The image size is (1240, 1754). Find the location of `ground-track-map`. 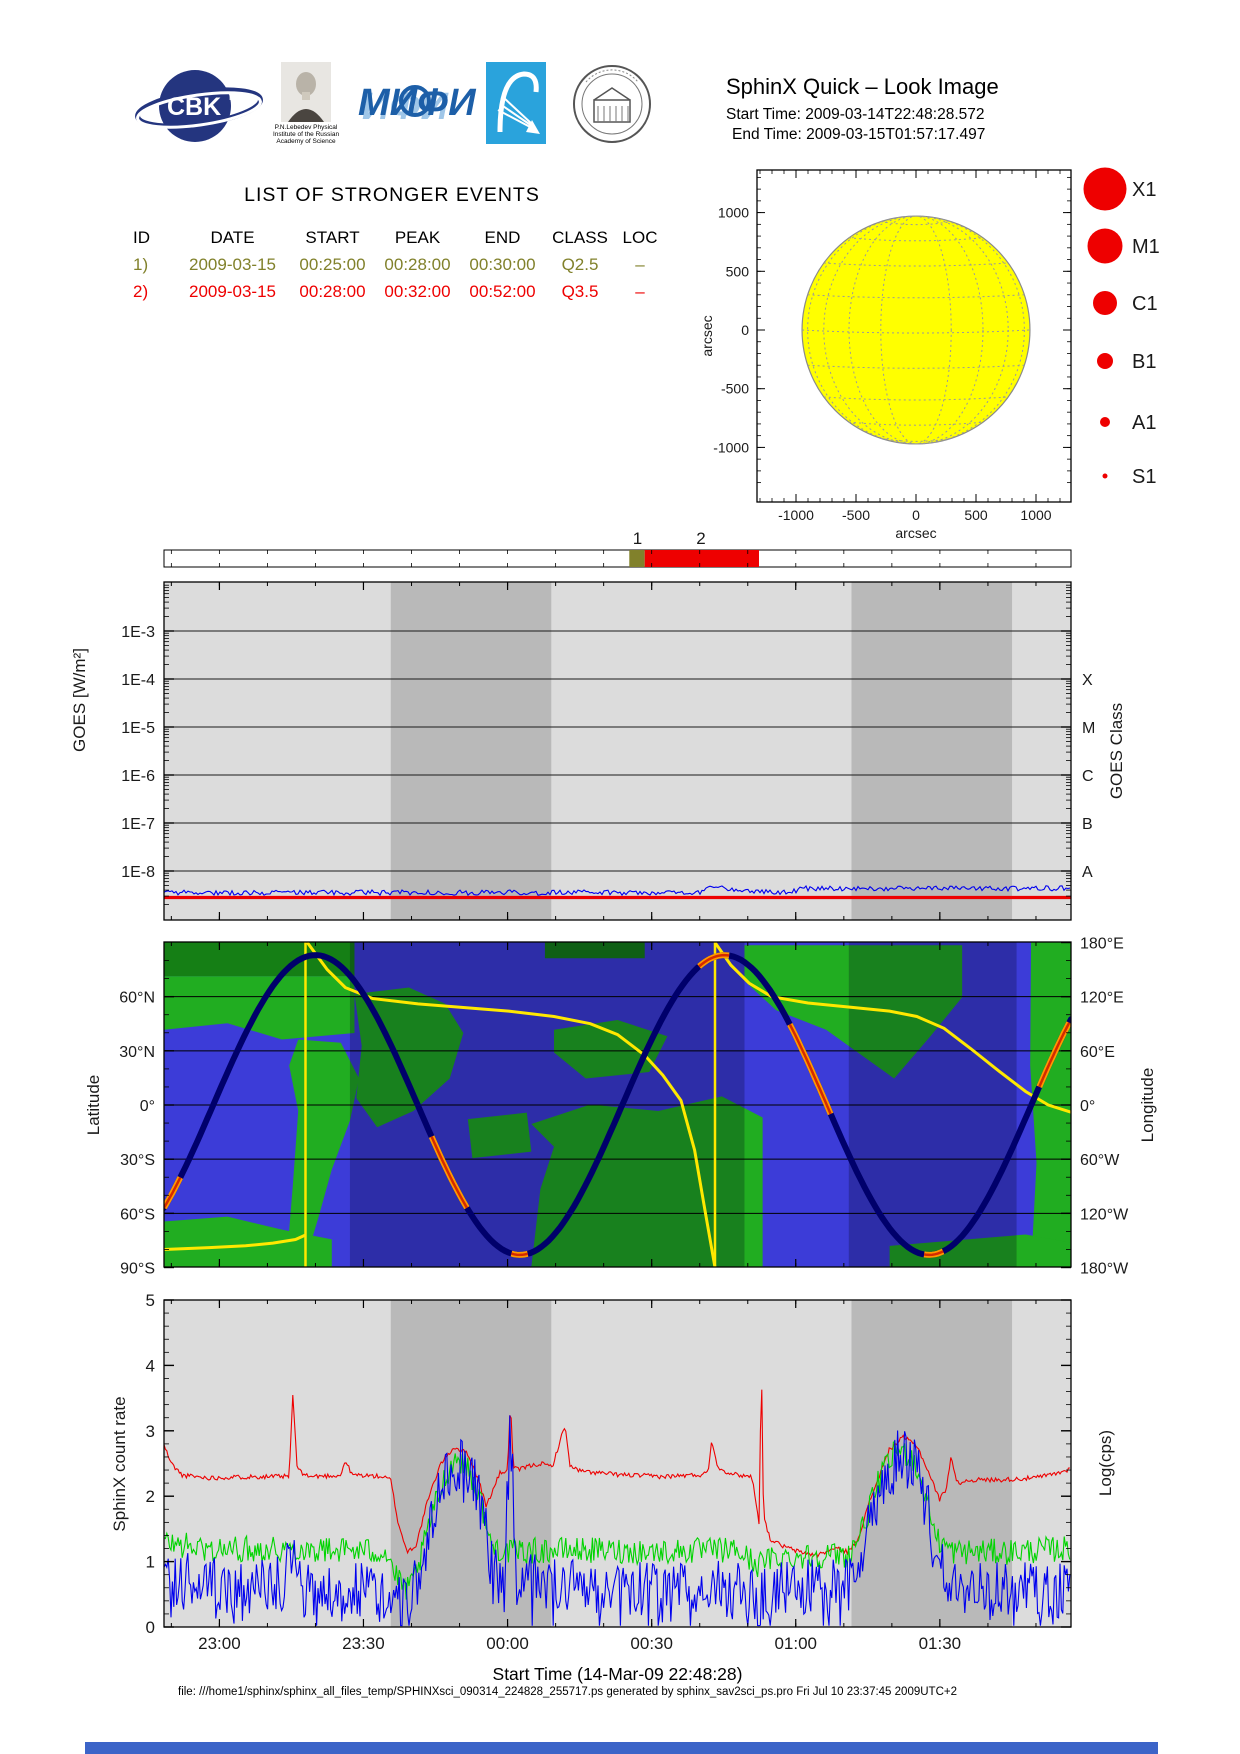

ground-track-map is located at coordinates (617, 1105).